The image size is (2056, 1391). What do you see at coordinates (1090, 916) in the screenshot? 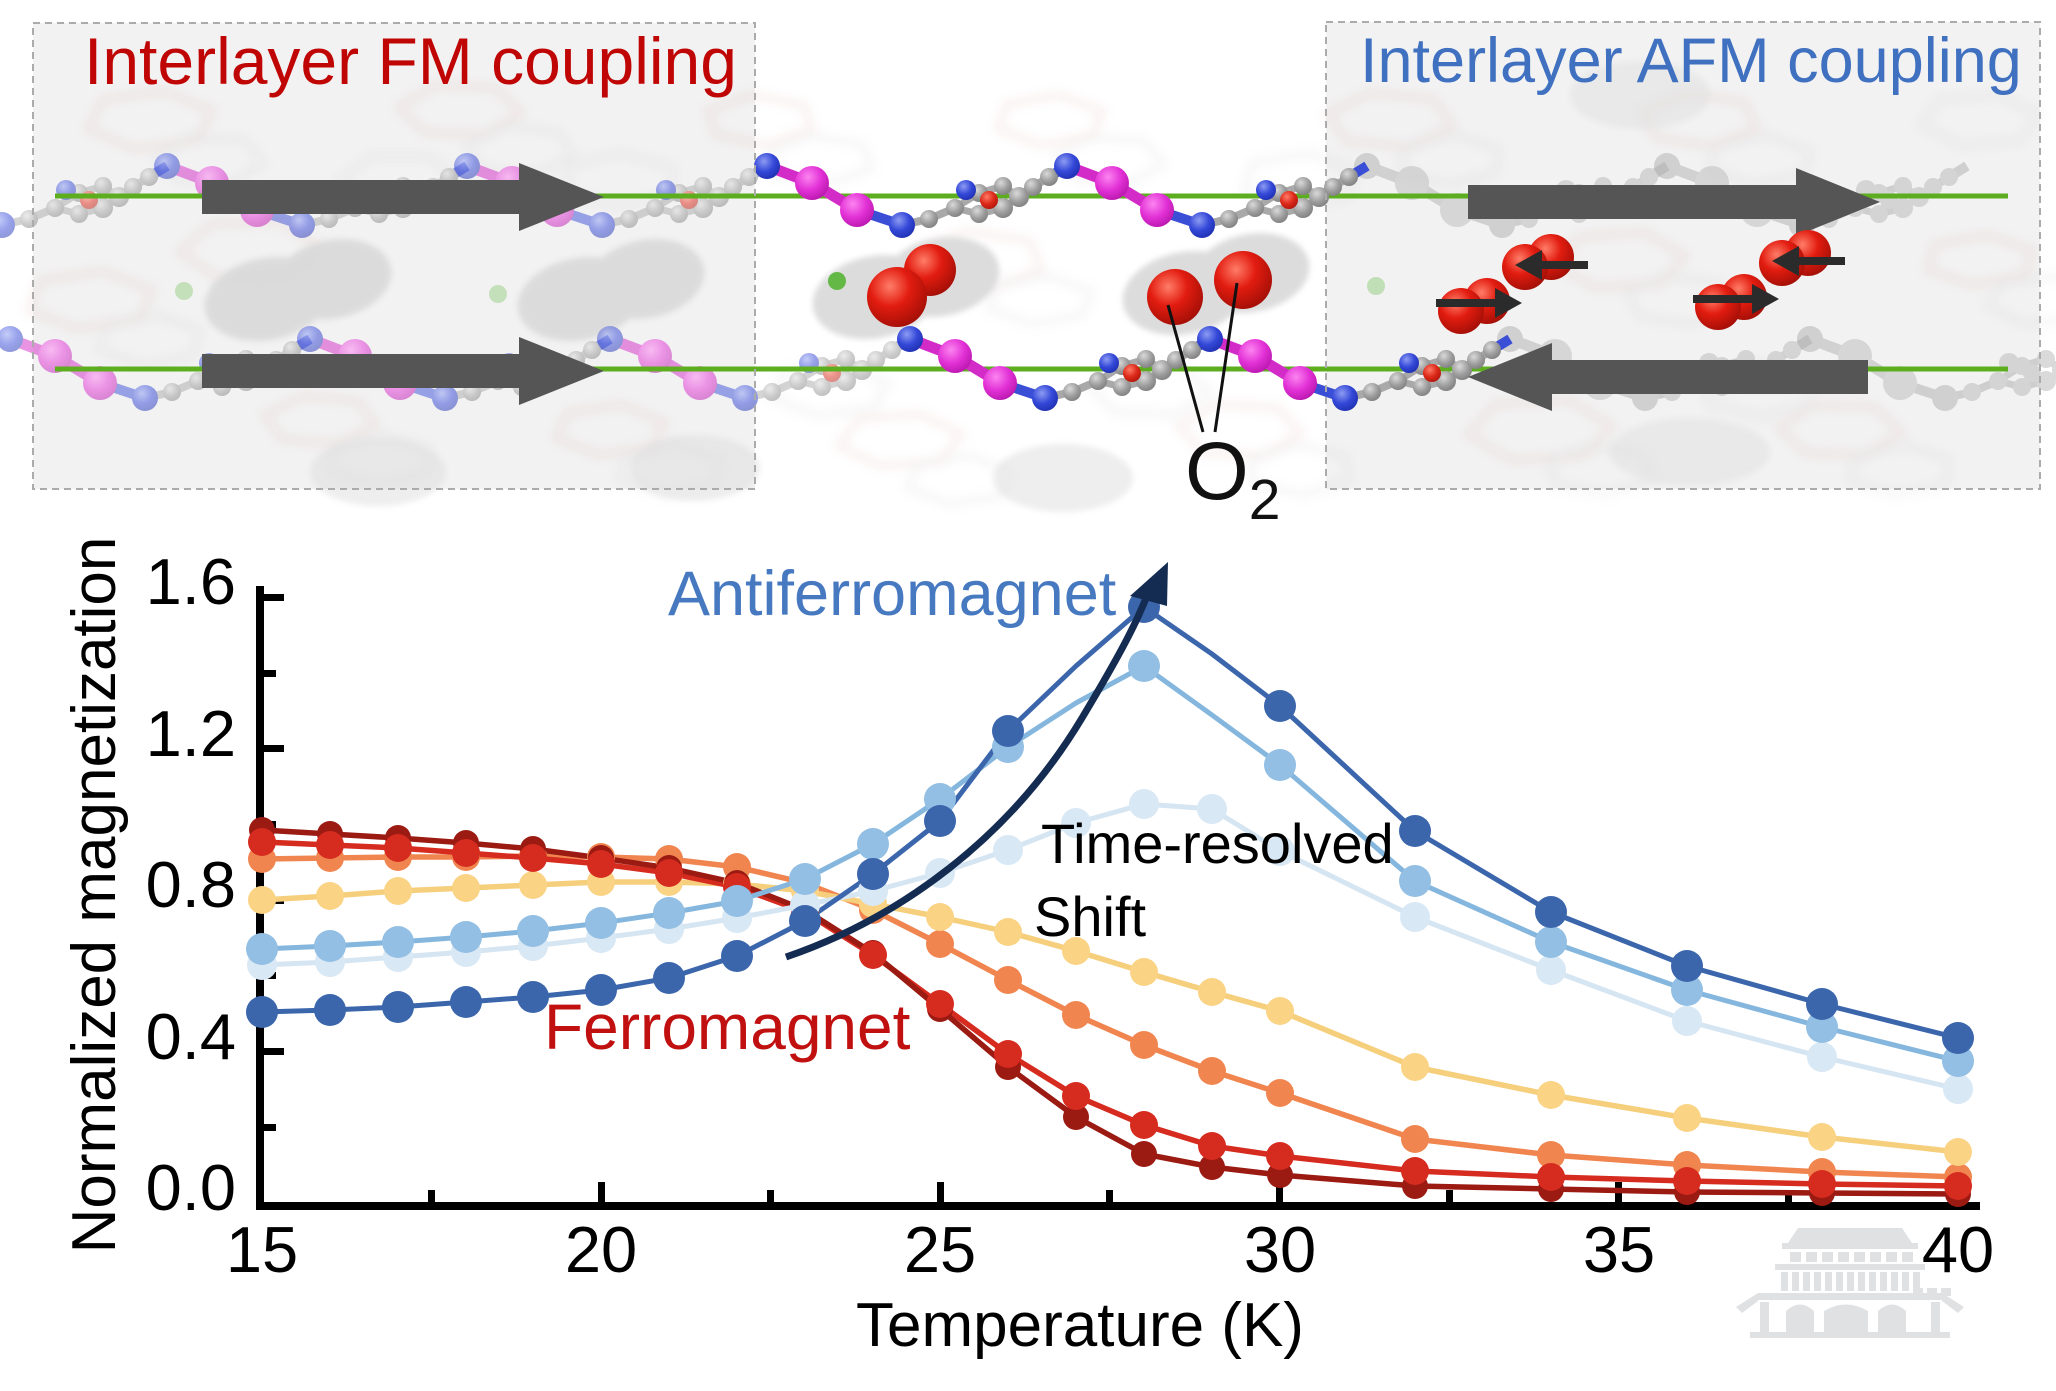
I see `svg-text: Shift` at bounding box center [1090, 916].